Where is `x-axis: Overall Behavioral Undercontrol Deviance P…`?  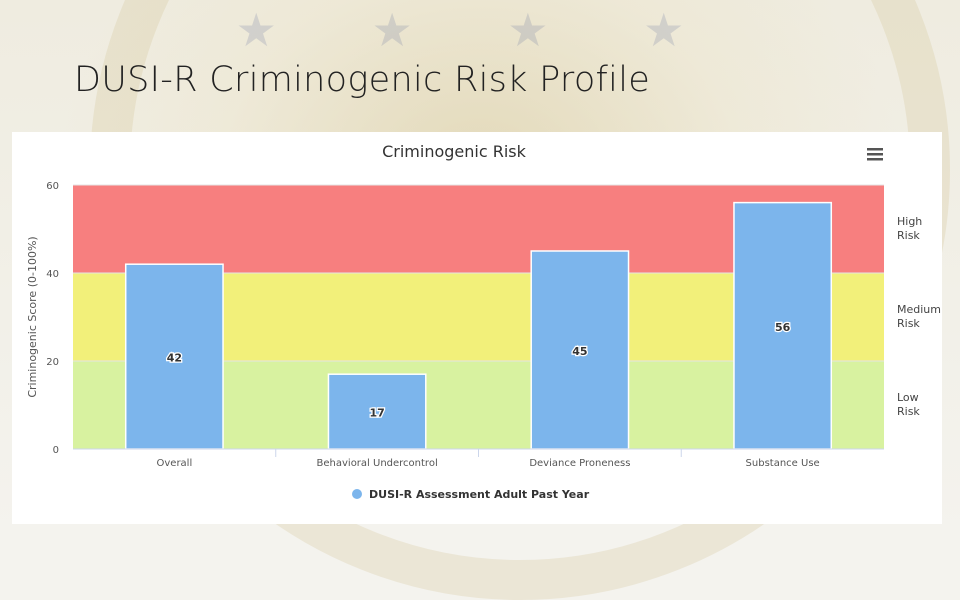
x-axis: Overall Behavioral Undercontrol Deviance P… is located at coordinates (478, 458).